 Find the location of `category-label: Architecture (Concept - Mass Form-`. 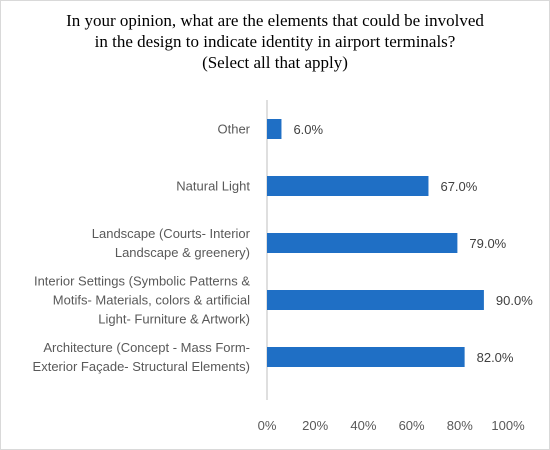

category-label: Architecture (Concept - Mass Form- is located at coordinates (146, 347).